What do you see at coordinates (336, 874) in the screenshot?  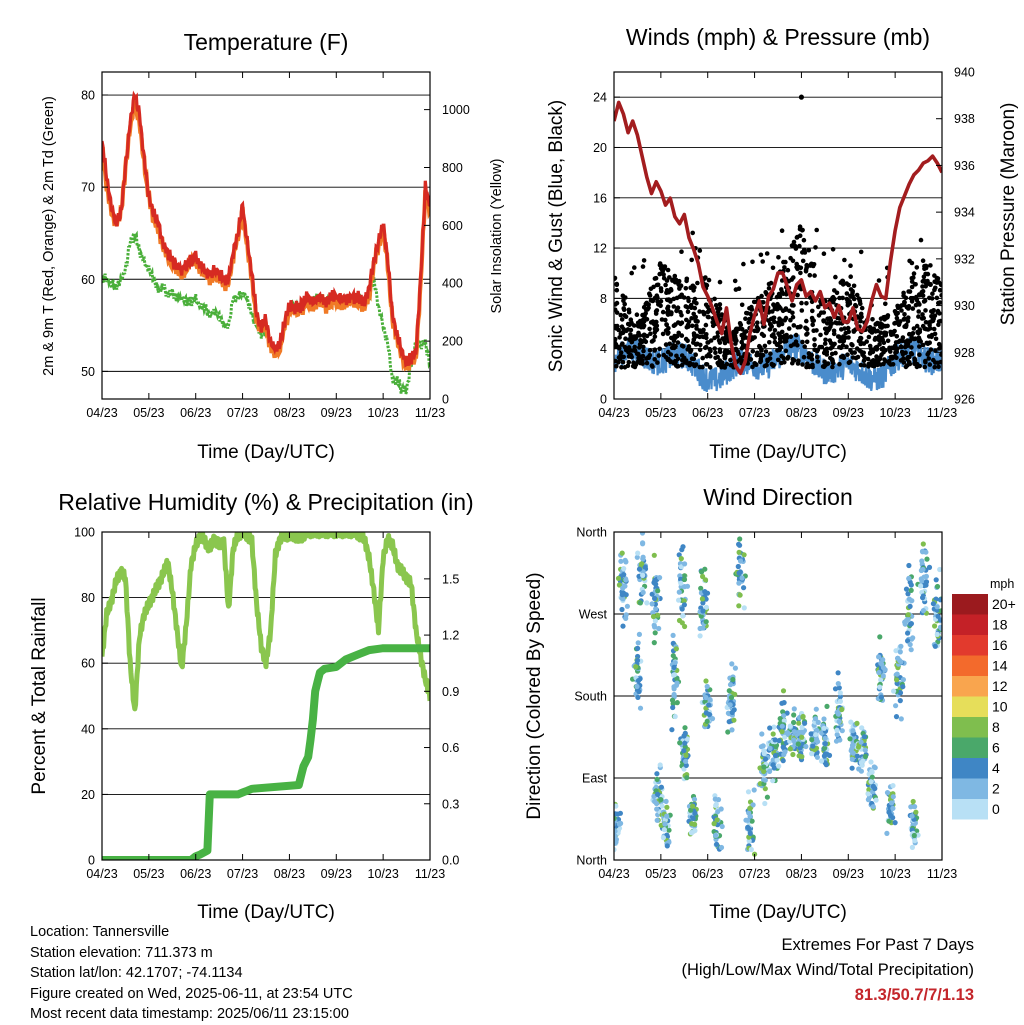 I see `rh-xtick-label: 09/23` at bounding box center [336, 874].